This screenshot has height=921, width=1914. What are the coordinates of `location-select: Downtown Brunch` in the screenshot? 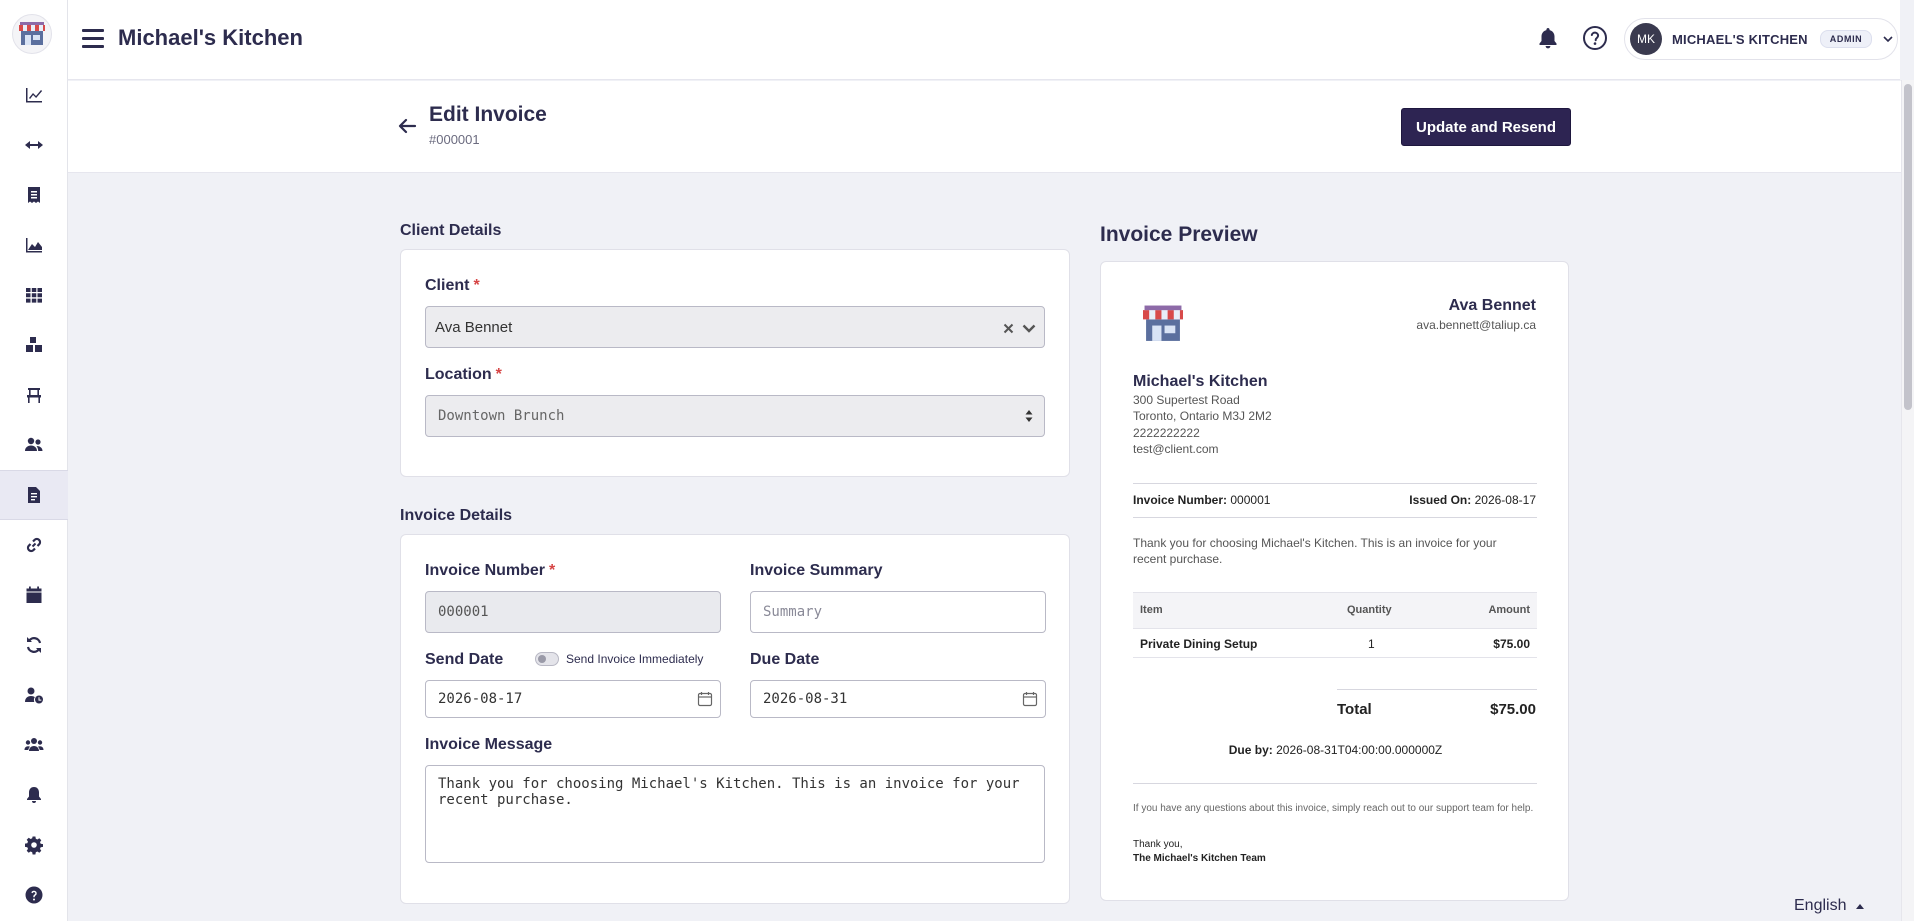 It's located at (735, 416).